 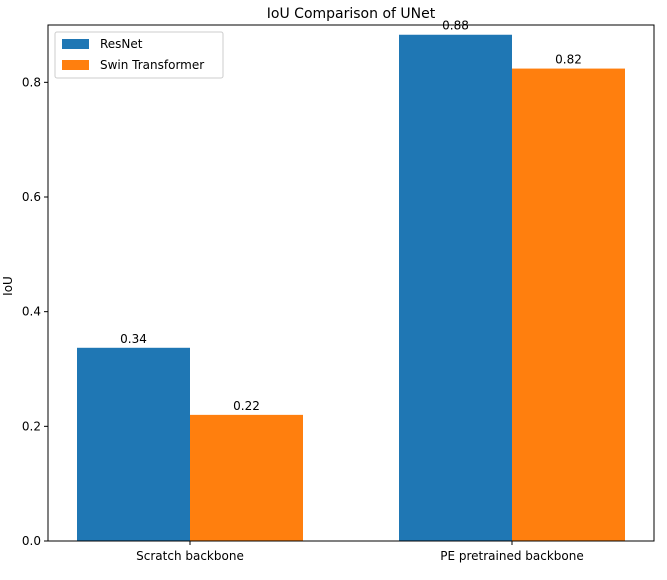 I want to click on legend-box, so click(x=139, y=55).